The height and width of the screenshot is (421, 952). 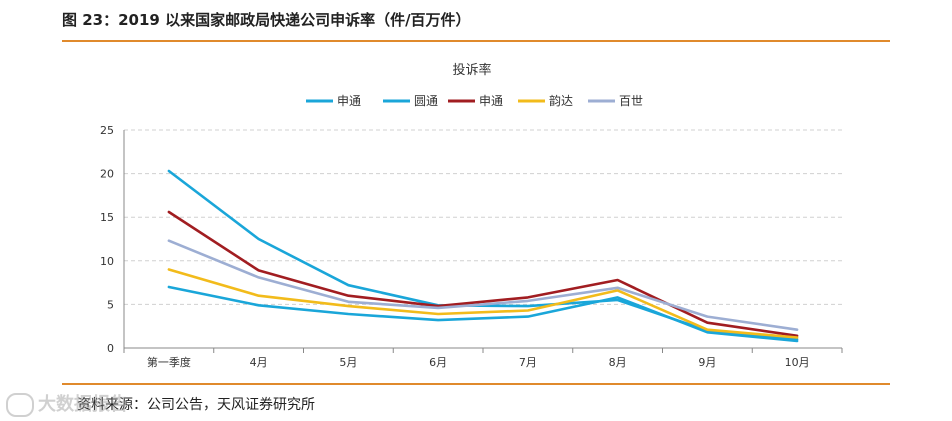 I want to click on watermark-logo-icon, so click(x=20, y=405).